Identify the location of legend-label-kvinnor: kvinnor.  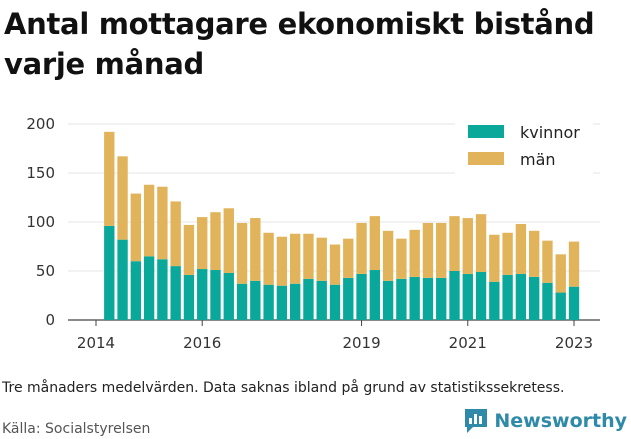
(550, 132).